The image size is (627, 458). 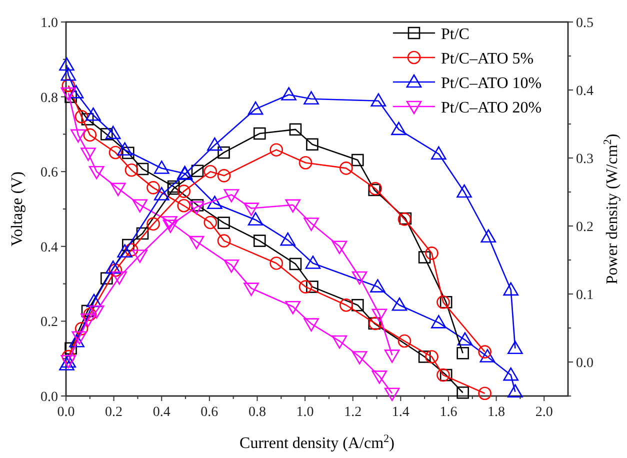 I want to click on y-axis-title: Voltage (V), so click(x=17, y=209).